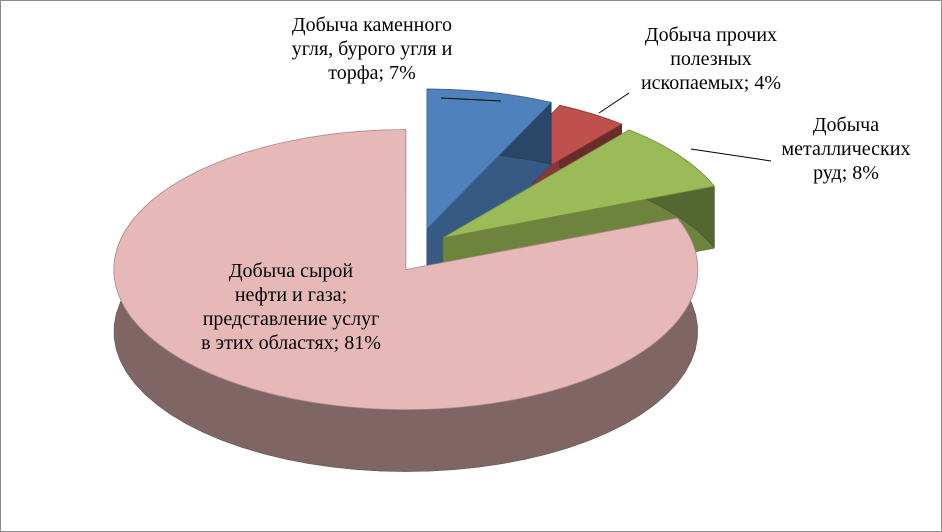 This screenshot has height=532, width=942. I want to click on data-label: Добыча металлических руд; 8%, so click(846, 149).